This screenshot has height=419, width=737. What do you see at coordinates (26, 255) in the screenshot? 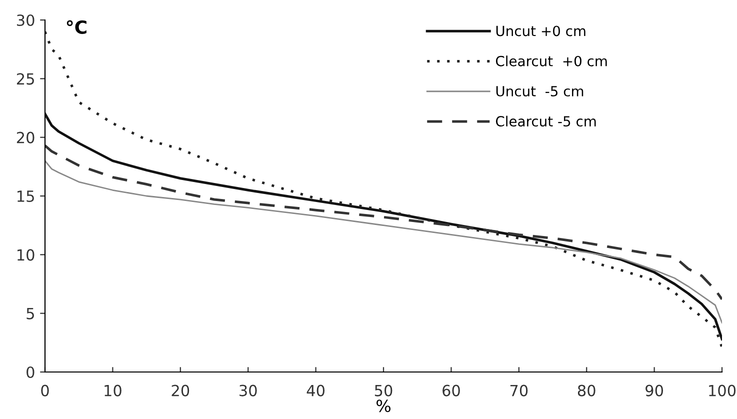
I see `y-tick-label: 10` at bounding box center [26, 255].